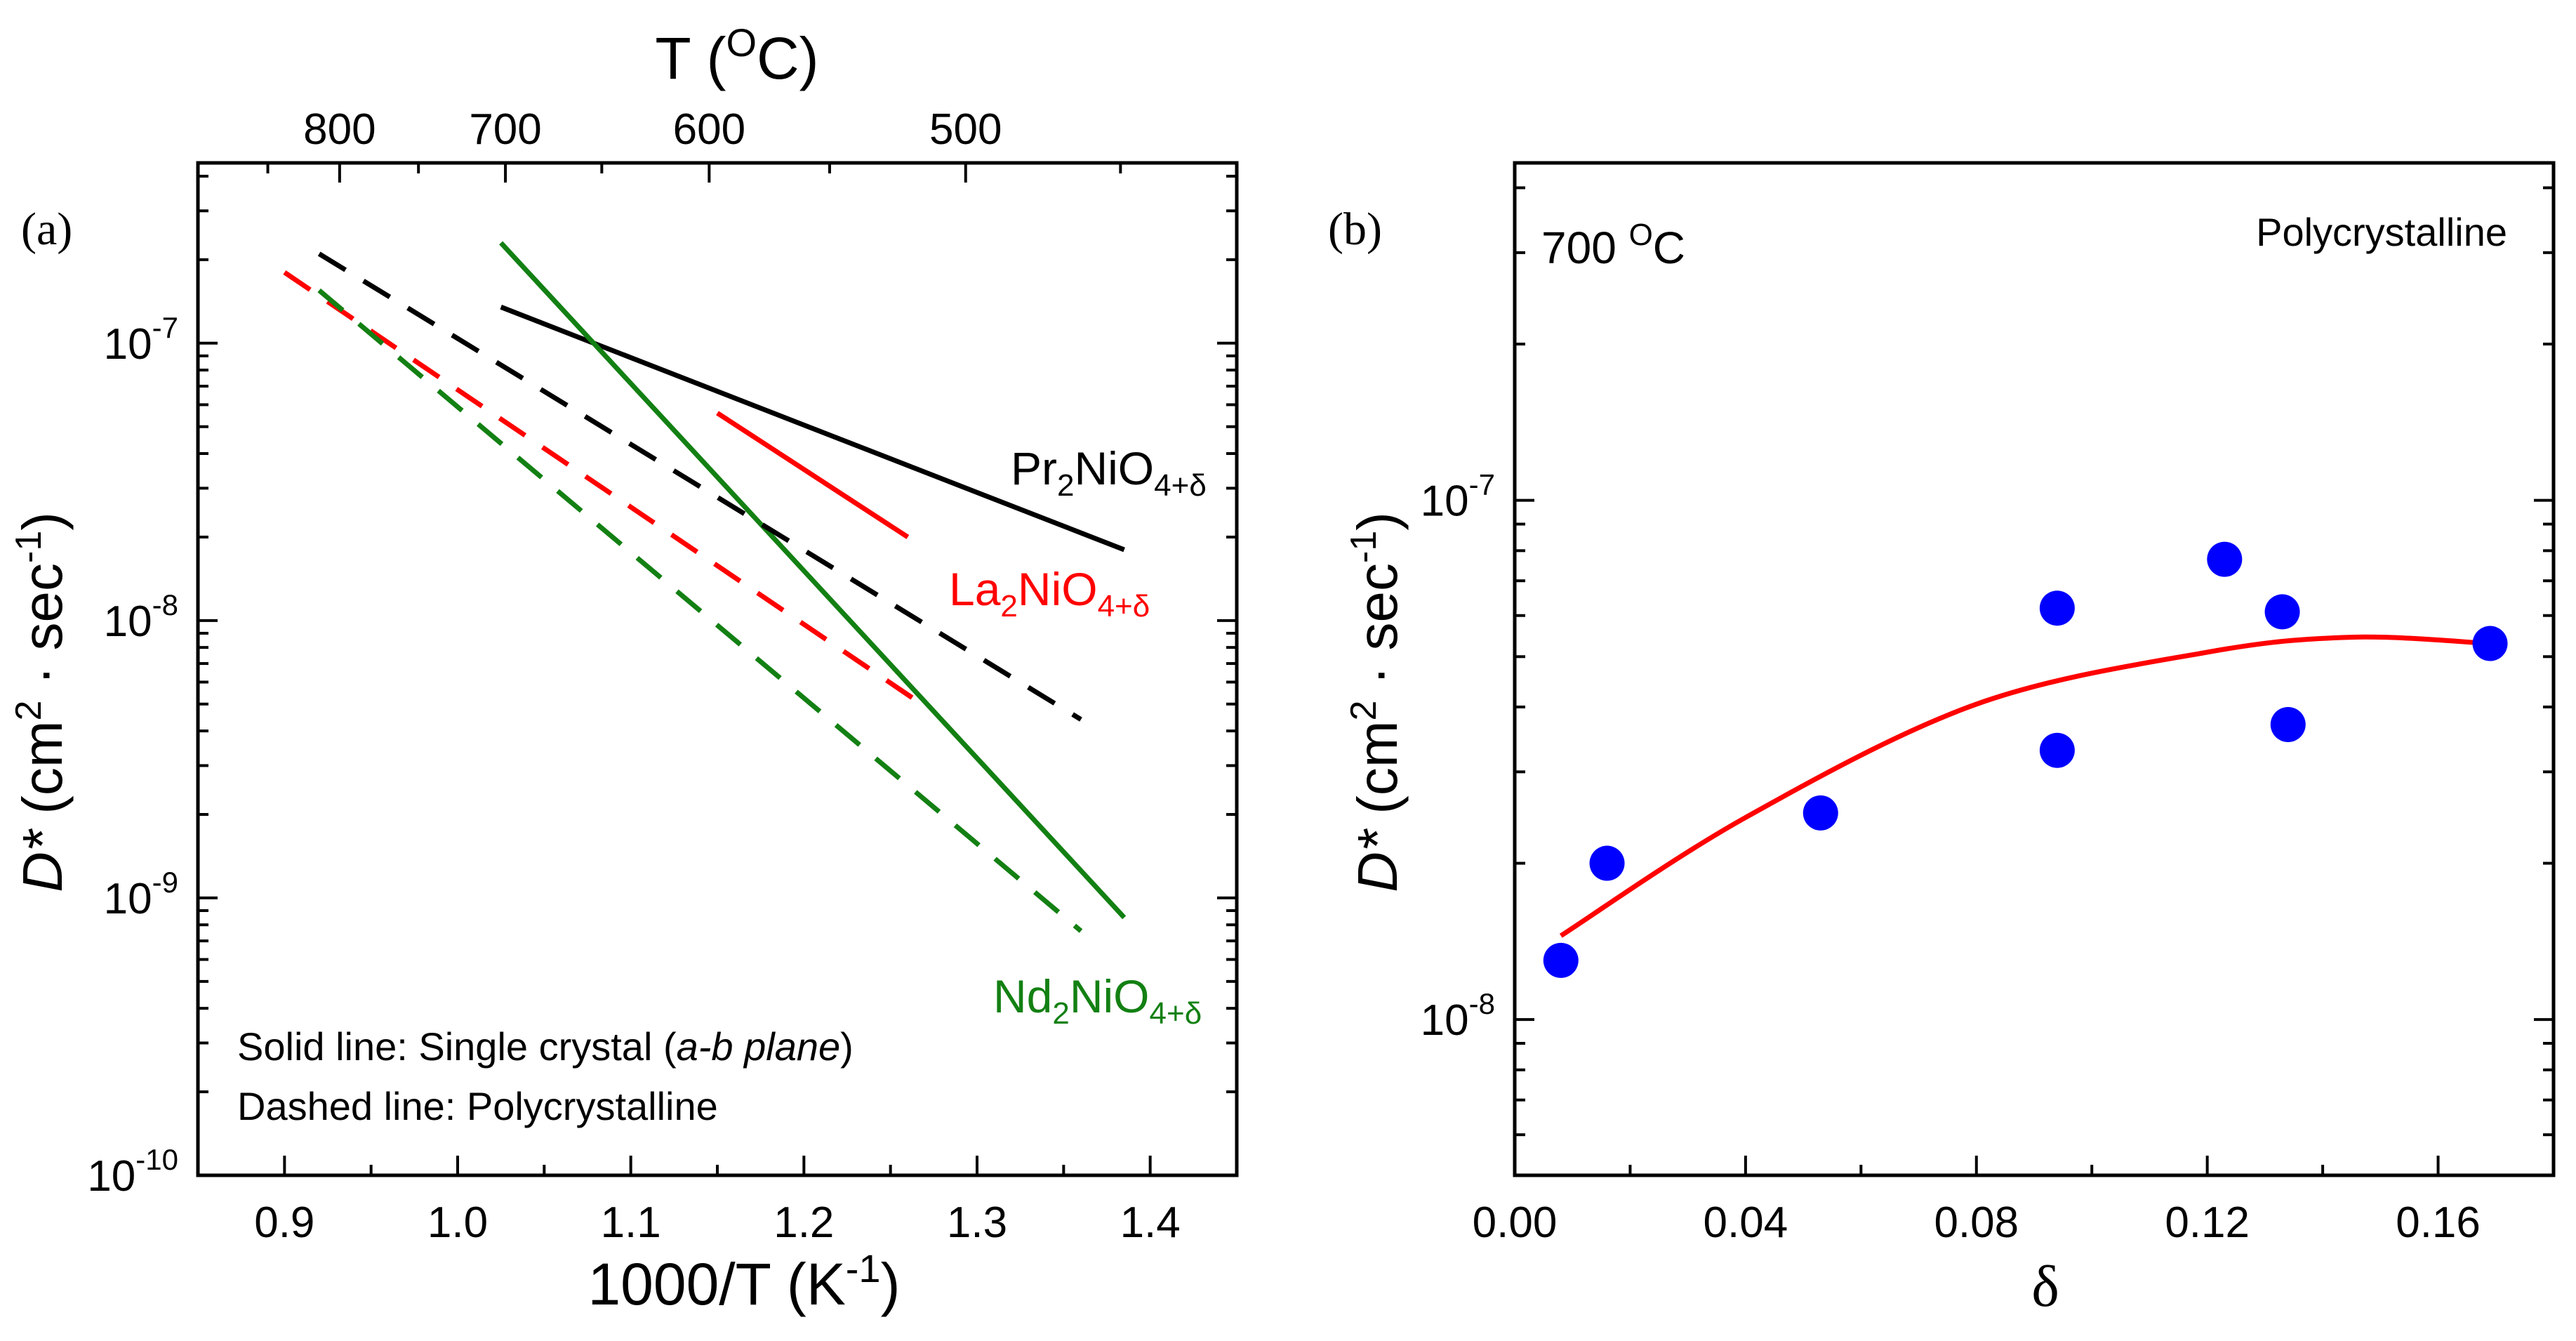  Describe the element at coordinates (2381, 232) in the screenshot. I see `panel-b-sample-label: Polycrystalline` at that location.